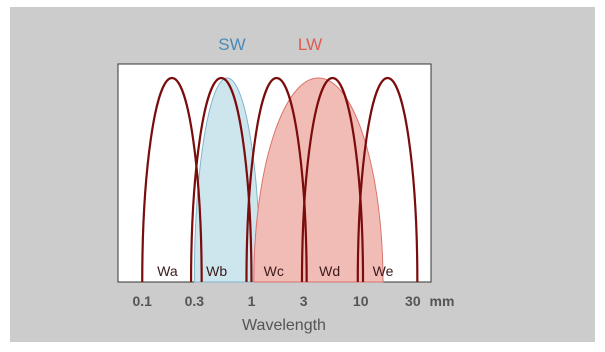  I want to click on x-tick-labels: 0.1 0.3 1 3 10 30, so click(276, 301).